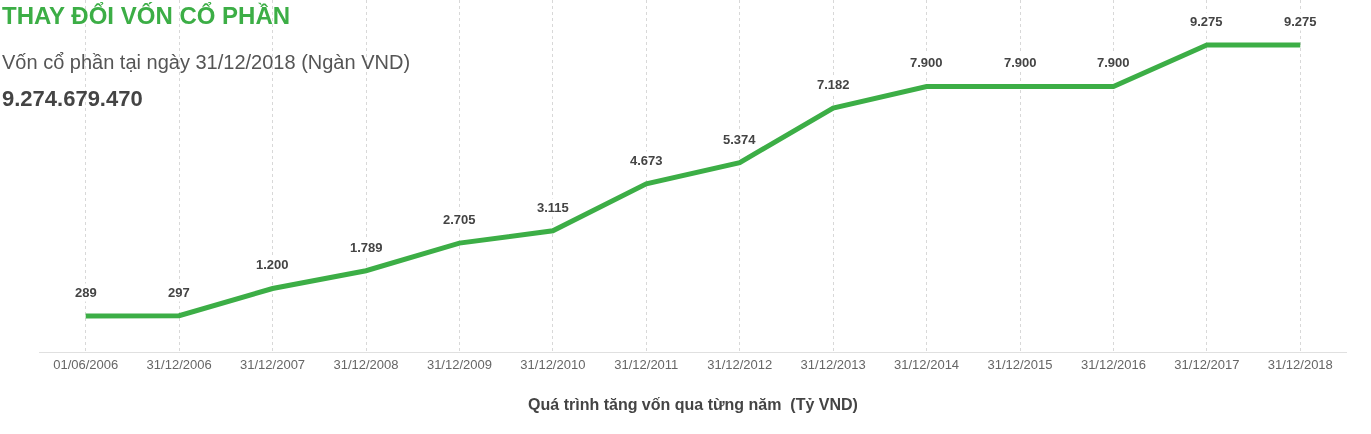  Describe the element at coordinates (1020, 364) in the screenshot. I see `x-tick-label: 31/12/2015` at that location.